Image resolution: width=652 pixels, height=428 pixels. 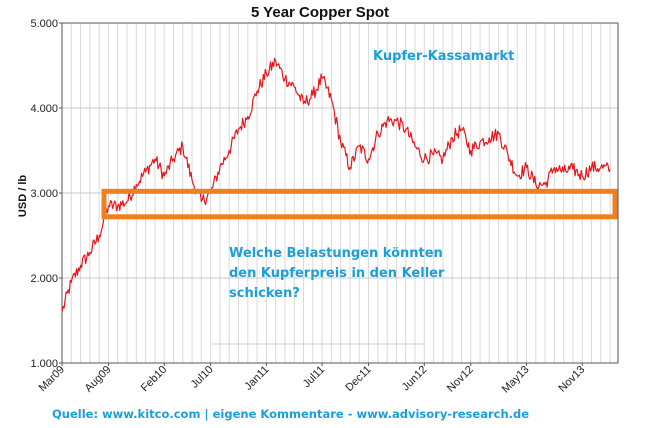 I want to click on x-tick-label: Jul11, so click(x=314, y=377).